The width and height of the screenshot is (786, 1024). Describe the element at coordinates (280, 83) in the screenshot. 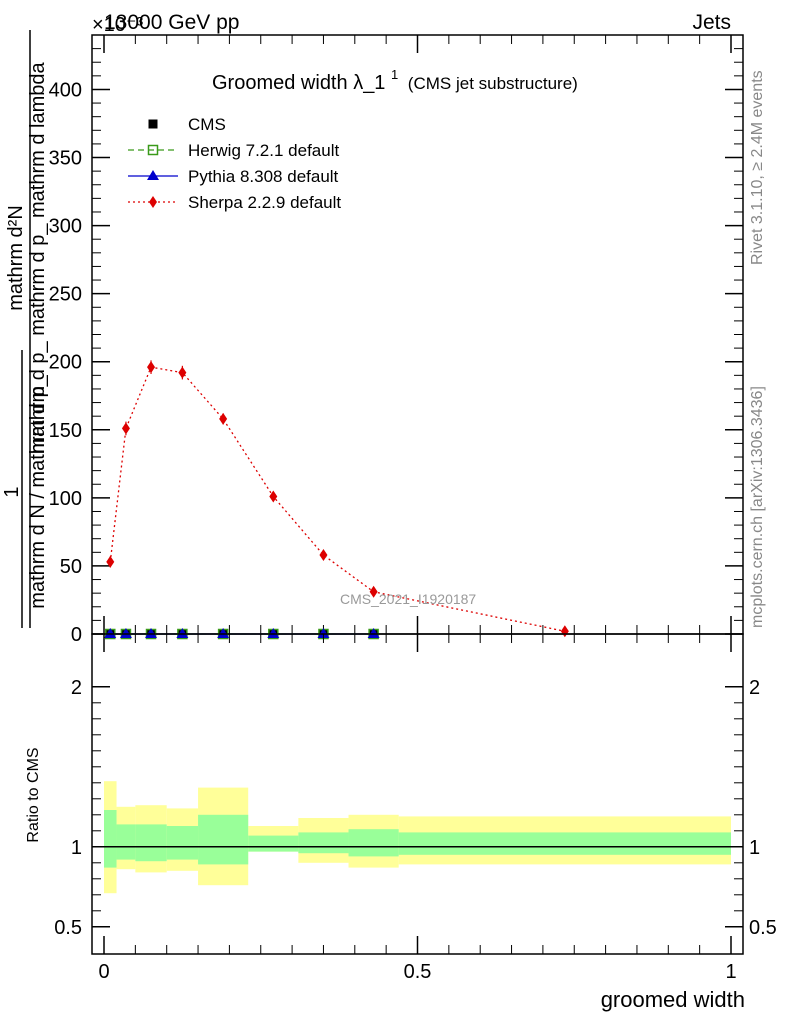

I see `title-main: Groomed width` at that location.